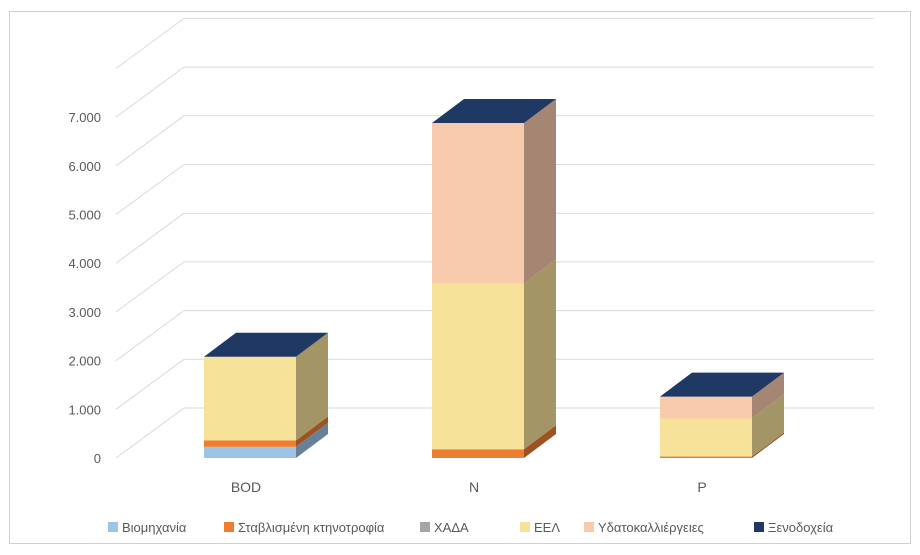 The width and height of the screenshot is (920, 555). What do you see at coordinates (311, 527) in the screenshot?
I see `legend-label: Σταβλισμένη κτηνοτροφία` at bounding box center [311, 527].